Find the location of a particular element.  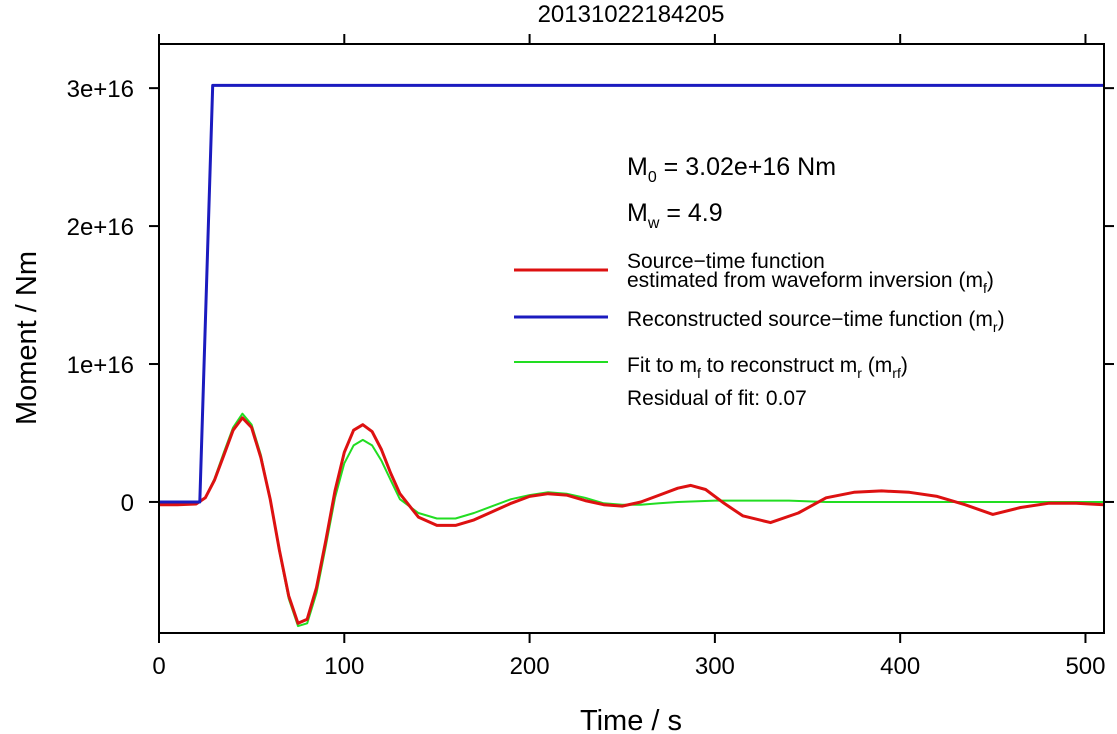

legend-label-source-time-function-line2: estimated from waveform inversion (mf) is located at coordinates (810, 282).